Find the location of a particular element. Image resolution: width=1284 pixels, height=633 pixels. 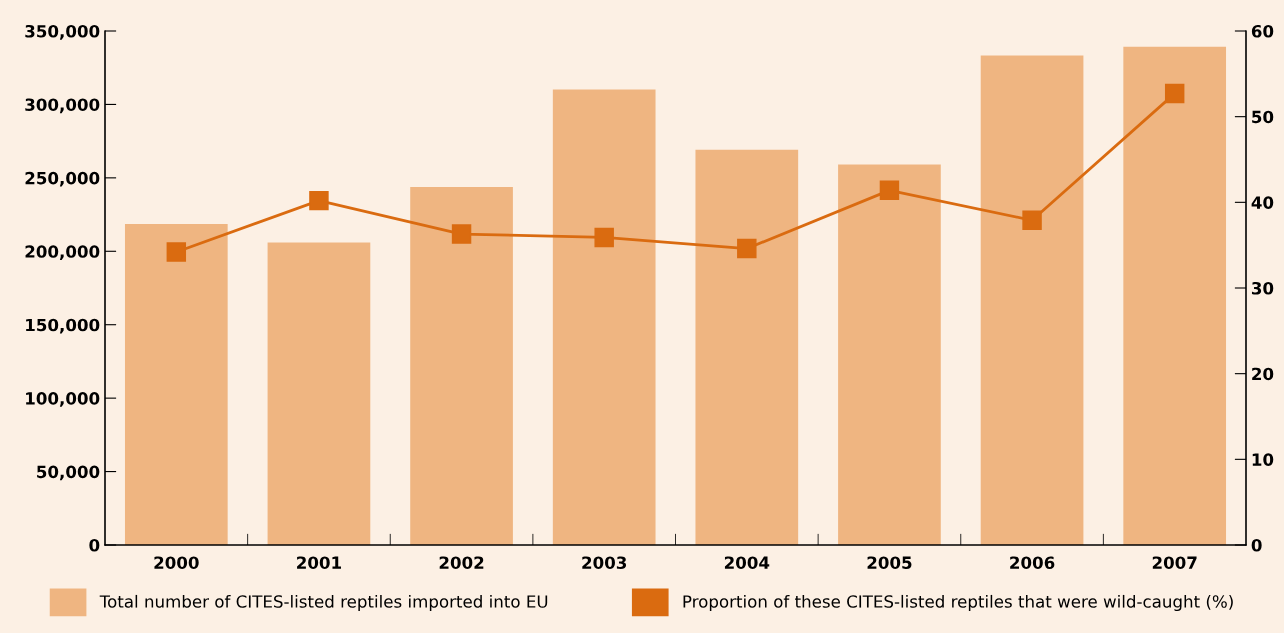

y-tick-label: 350,000 is located at coordinates (62, 32).